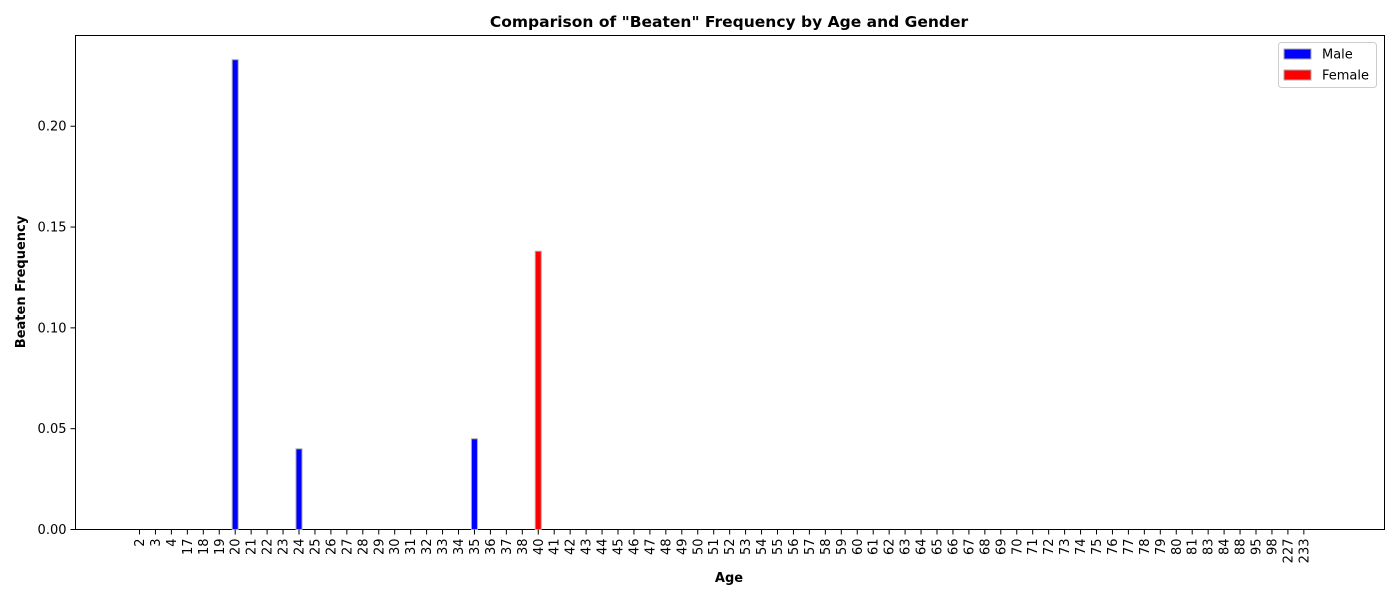  I want to click on x-tick-label: 62, so click(890, 547).